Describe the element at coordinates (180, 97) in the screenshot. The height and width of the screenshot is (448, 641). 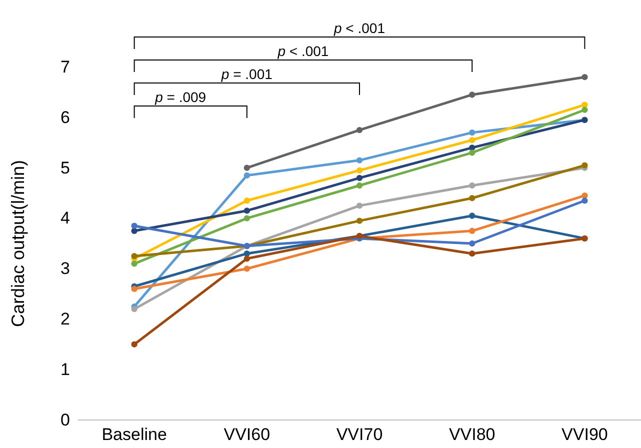
I see `annotation: p = .009` at that location.